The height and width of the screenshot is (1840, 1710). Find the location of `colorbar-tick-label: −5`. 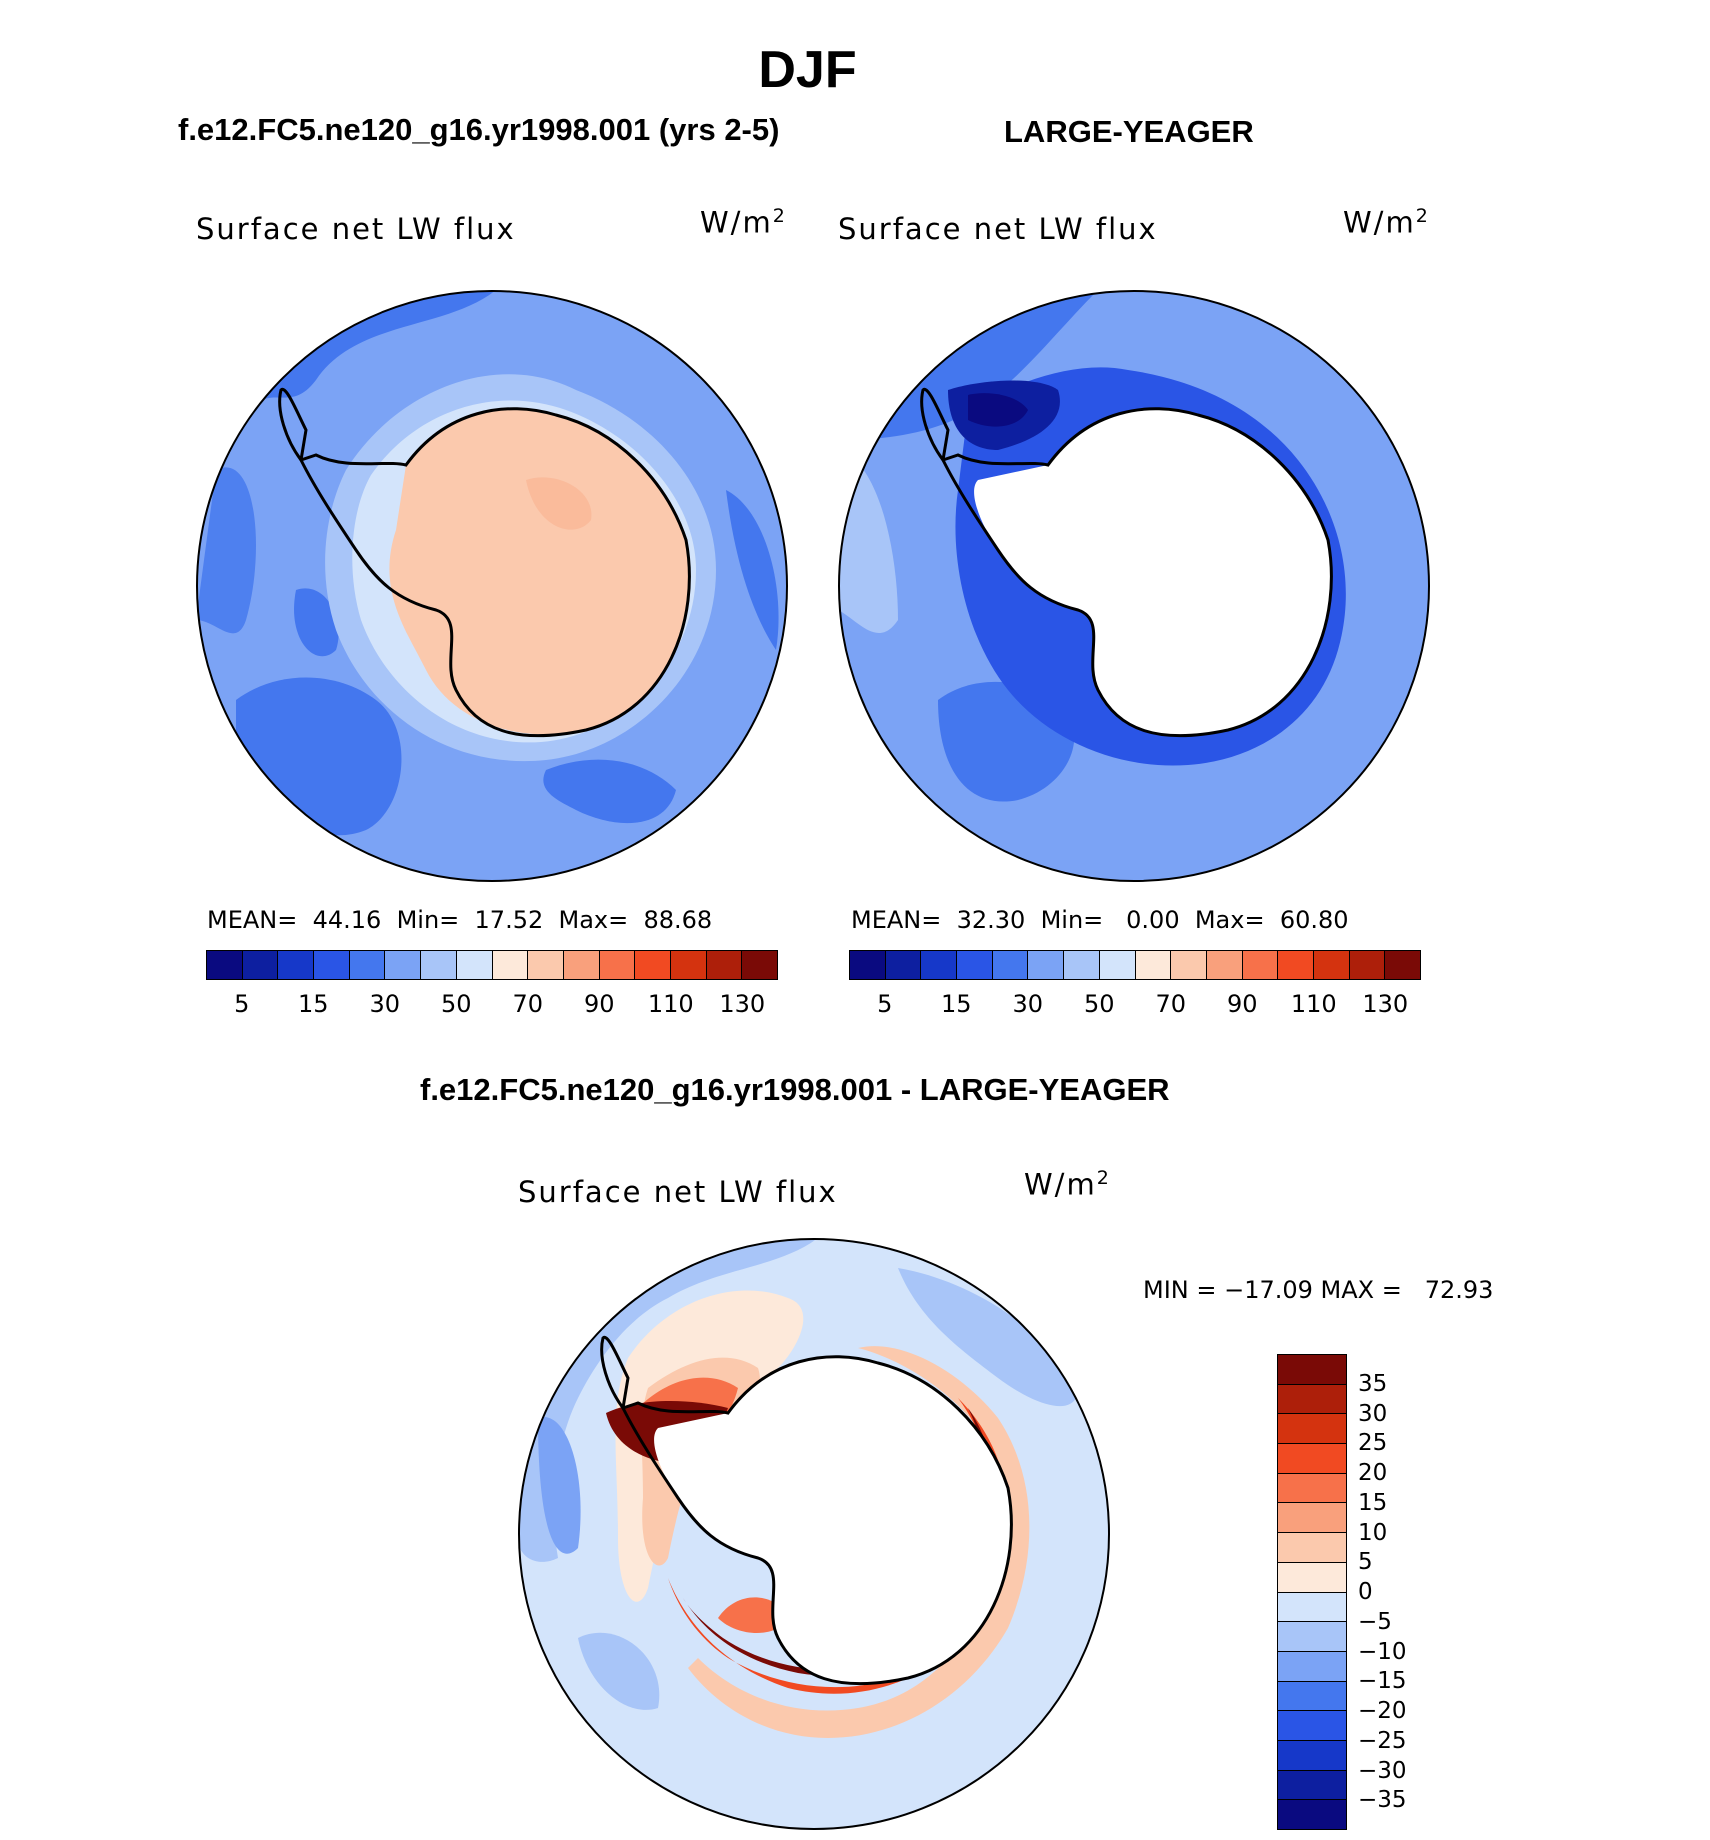

colorbar-tick-label: −5 is located at coordinates (1375, 1621).